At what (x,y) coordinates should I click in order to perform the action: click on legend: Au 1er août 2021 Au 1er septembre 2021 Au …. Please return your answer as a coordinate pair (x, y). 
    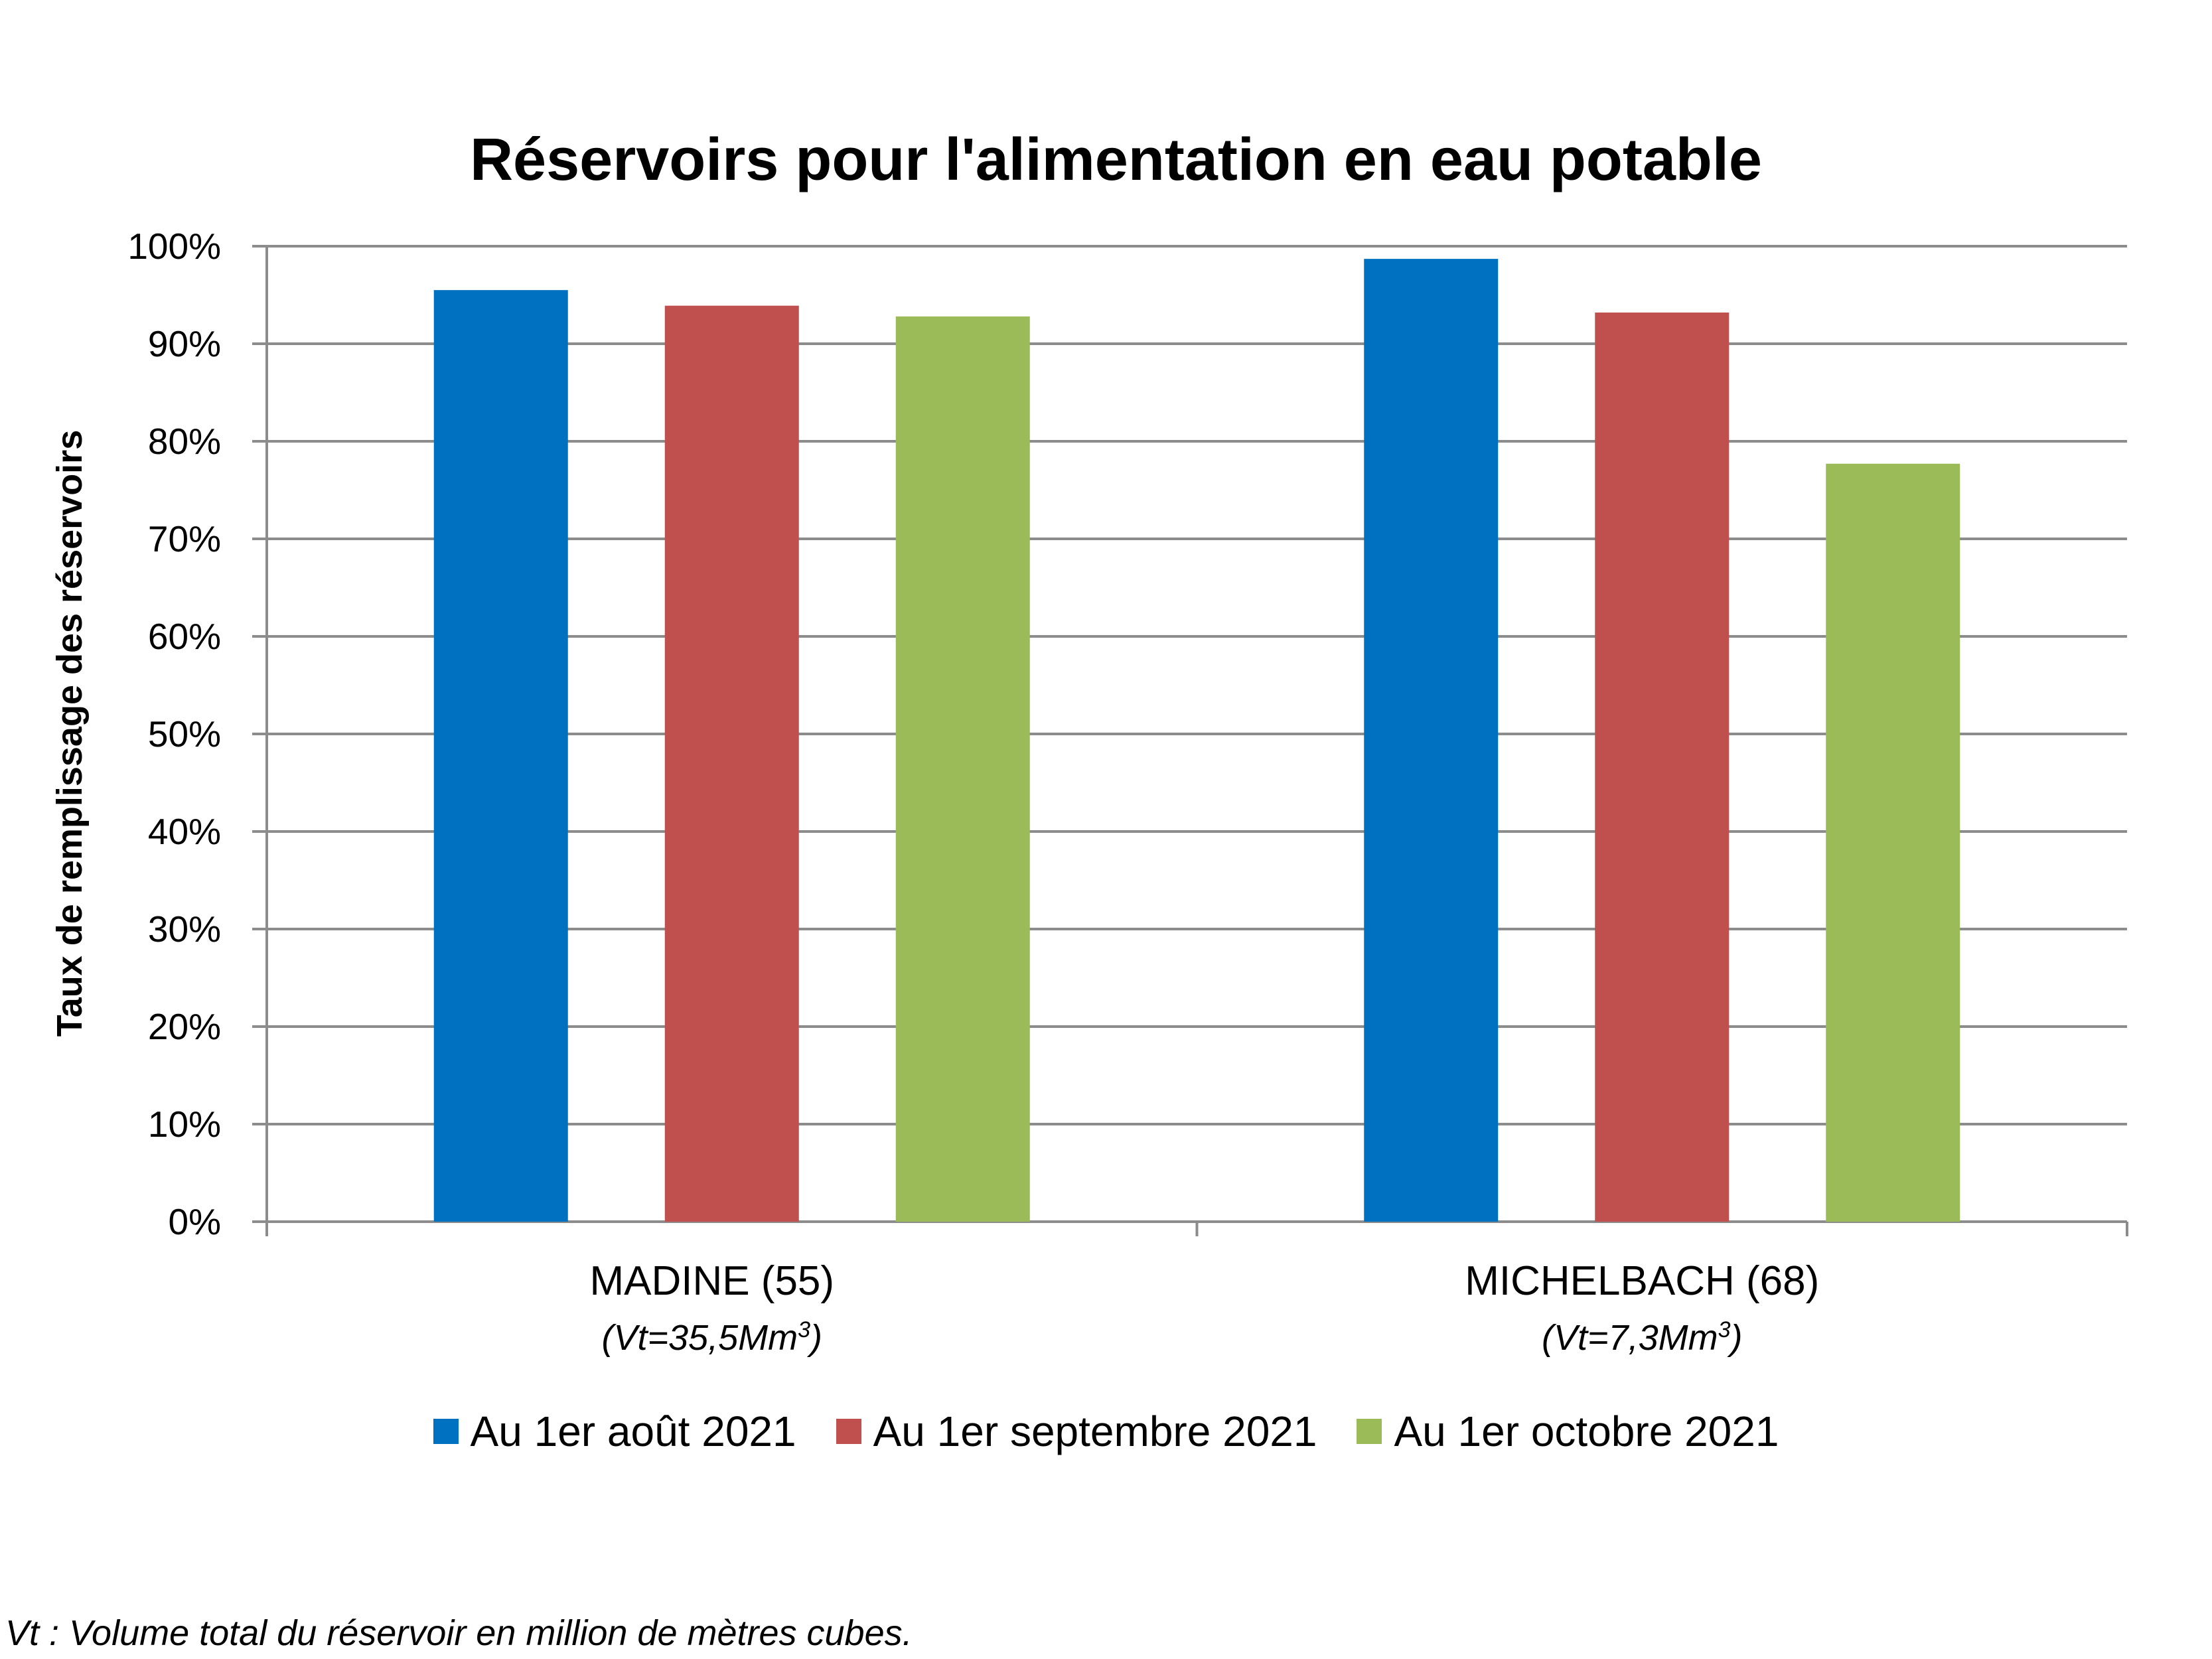
    Looking at the image, I should click on (1106, 1431).